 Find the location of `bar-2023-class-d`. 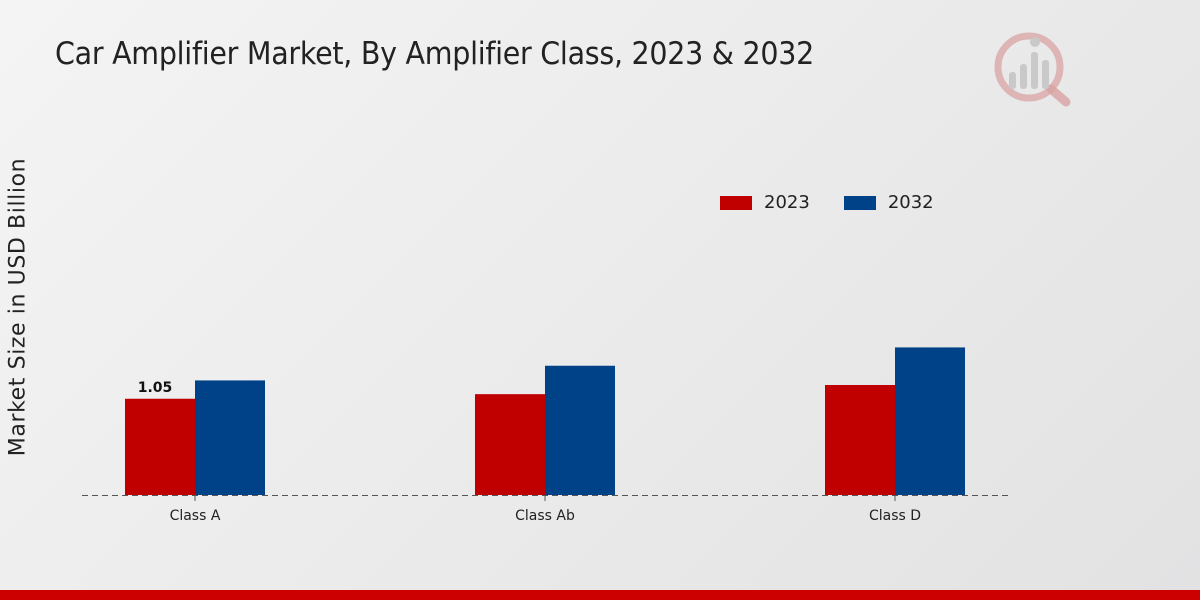

bar-2023-class-d is located at coordinates (860, 440).